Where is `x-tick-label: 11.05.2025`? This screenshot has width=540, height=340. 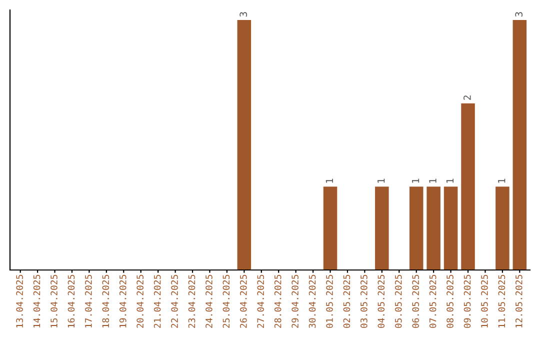 x-tick-label: 11.05.2025 is located at coordinates (502, 301).